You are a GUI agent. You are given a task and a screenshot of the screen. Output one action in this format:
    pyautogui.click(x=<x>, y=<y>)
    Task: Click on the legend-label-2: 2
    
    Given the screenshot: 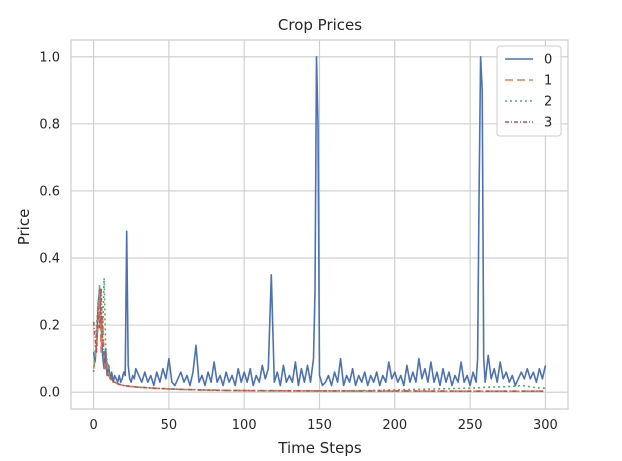 What is the action you would take?
    pyautogui.click(x=548, y=102)
    